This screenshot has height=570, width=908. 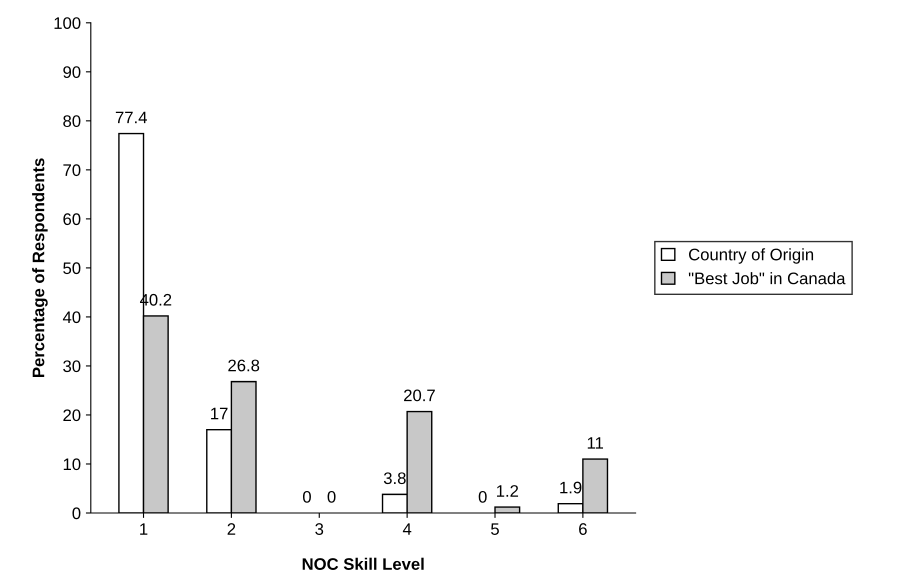 I want to click on x-tick-label: 6, so click(x=583, y=529).